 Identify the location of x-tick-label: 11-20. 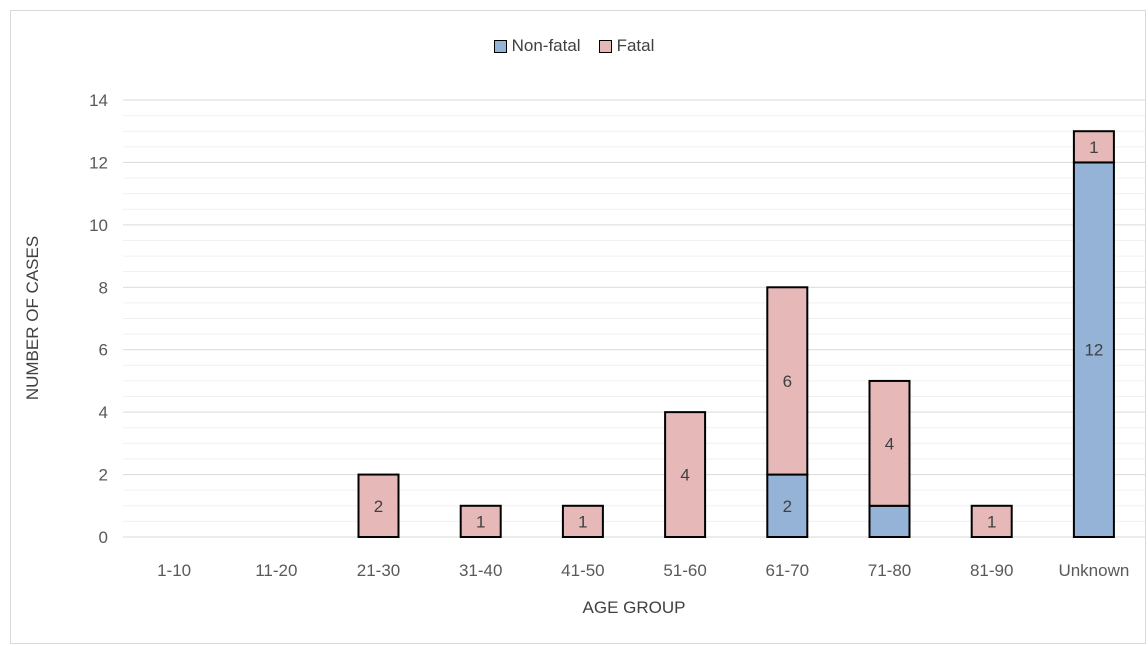
(276, 570).